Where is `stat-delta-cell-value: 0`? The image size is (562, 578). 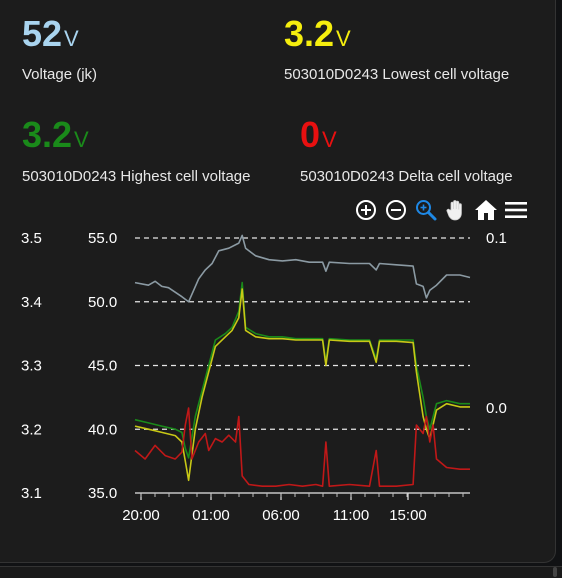 stat-delta-cell-value: 0 is located at coordinates (310, 134).